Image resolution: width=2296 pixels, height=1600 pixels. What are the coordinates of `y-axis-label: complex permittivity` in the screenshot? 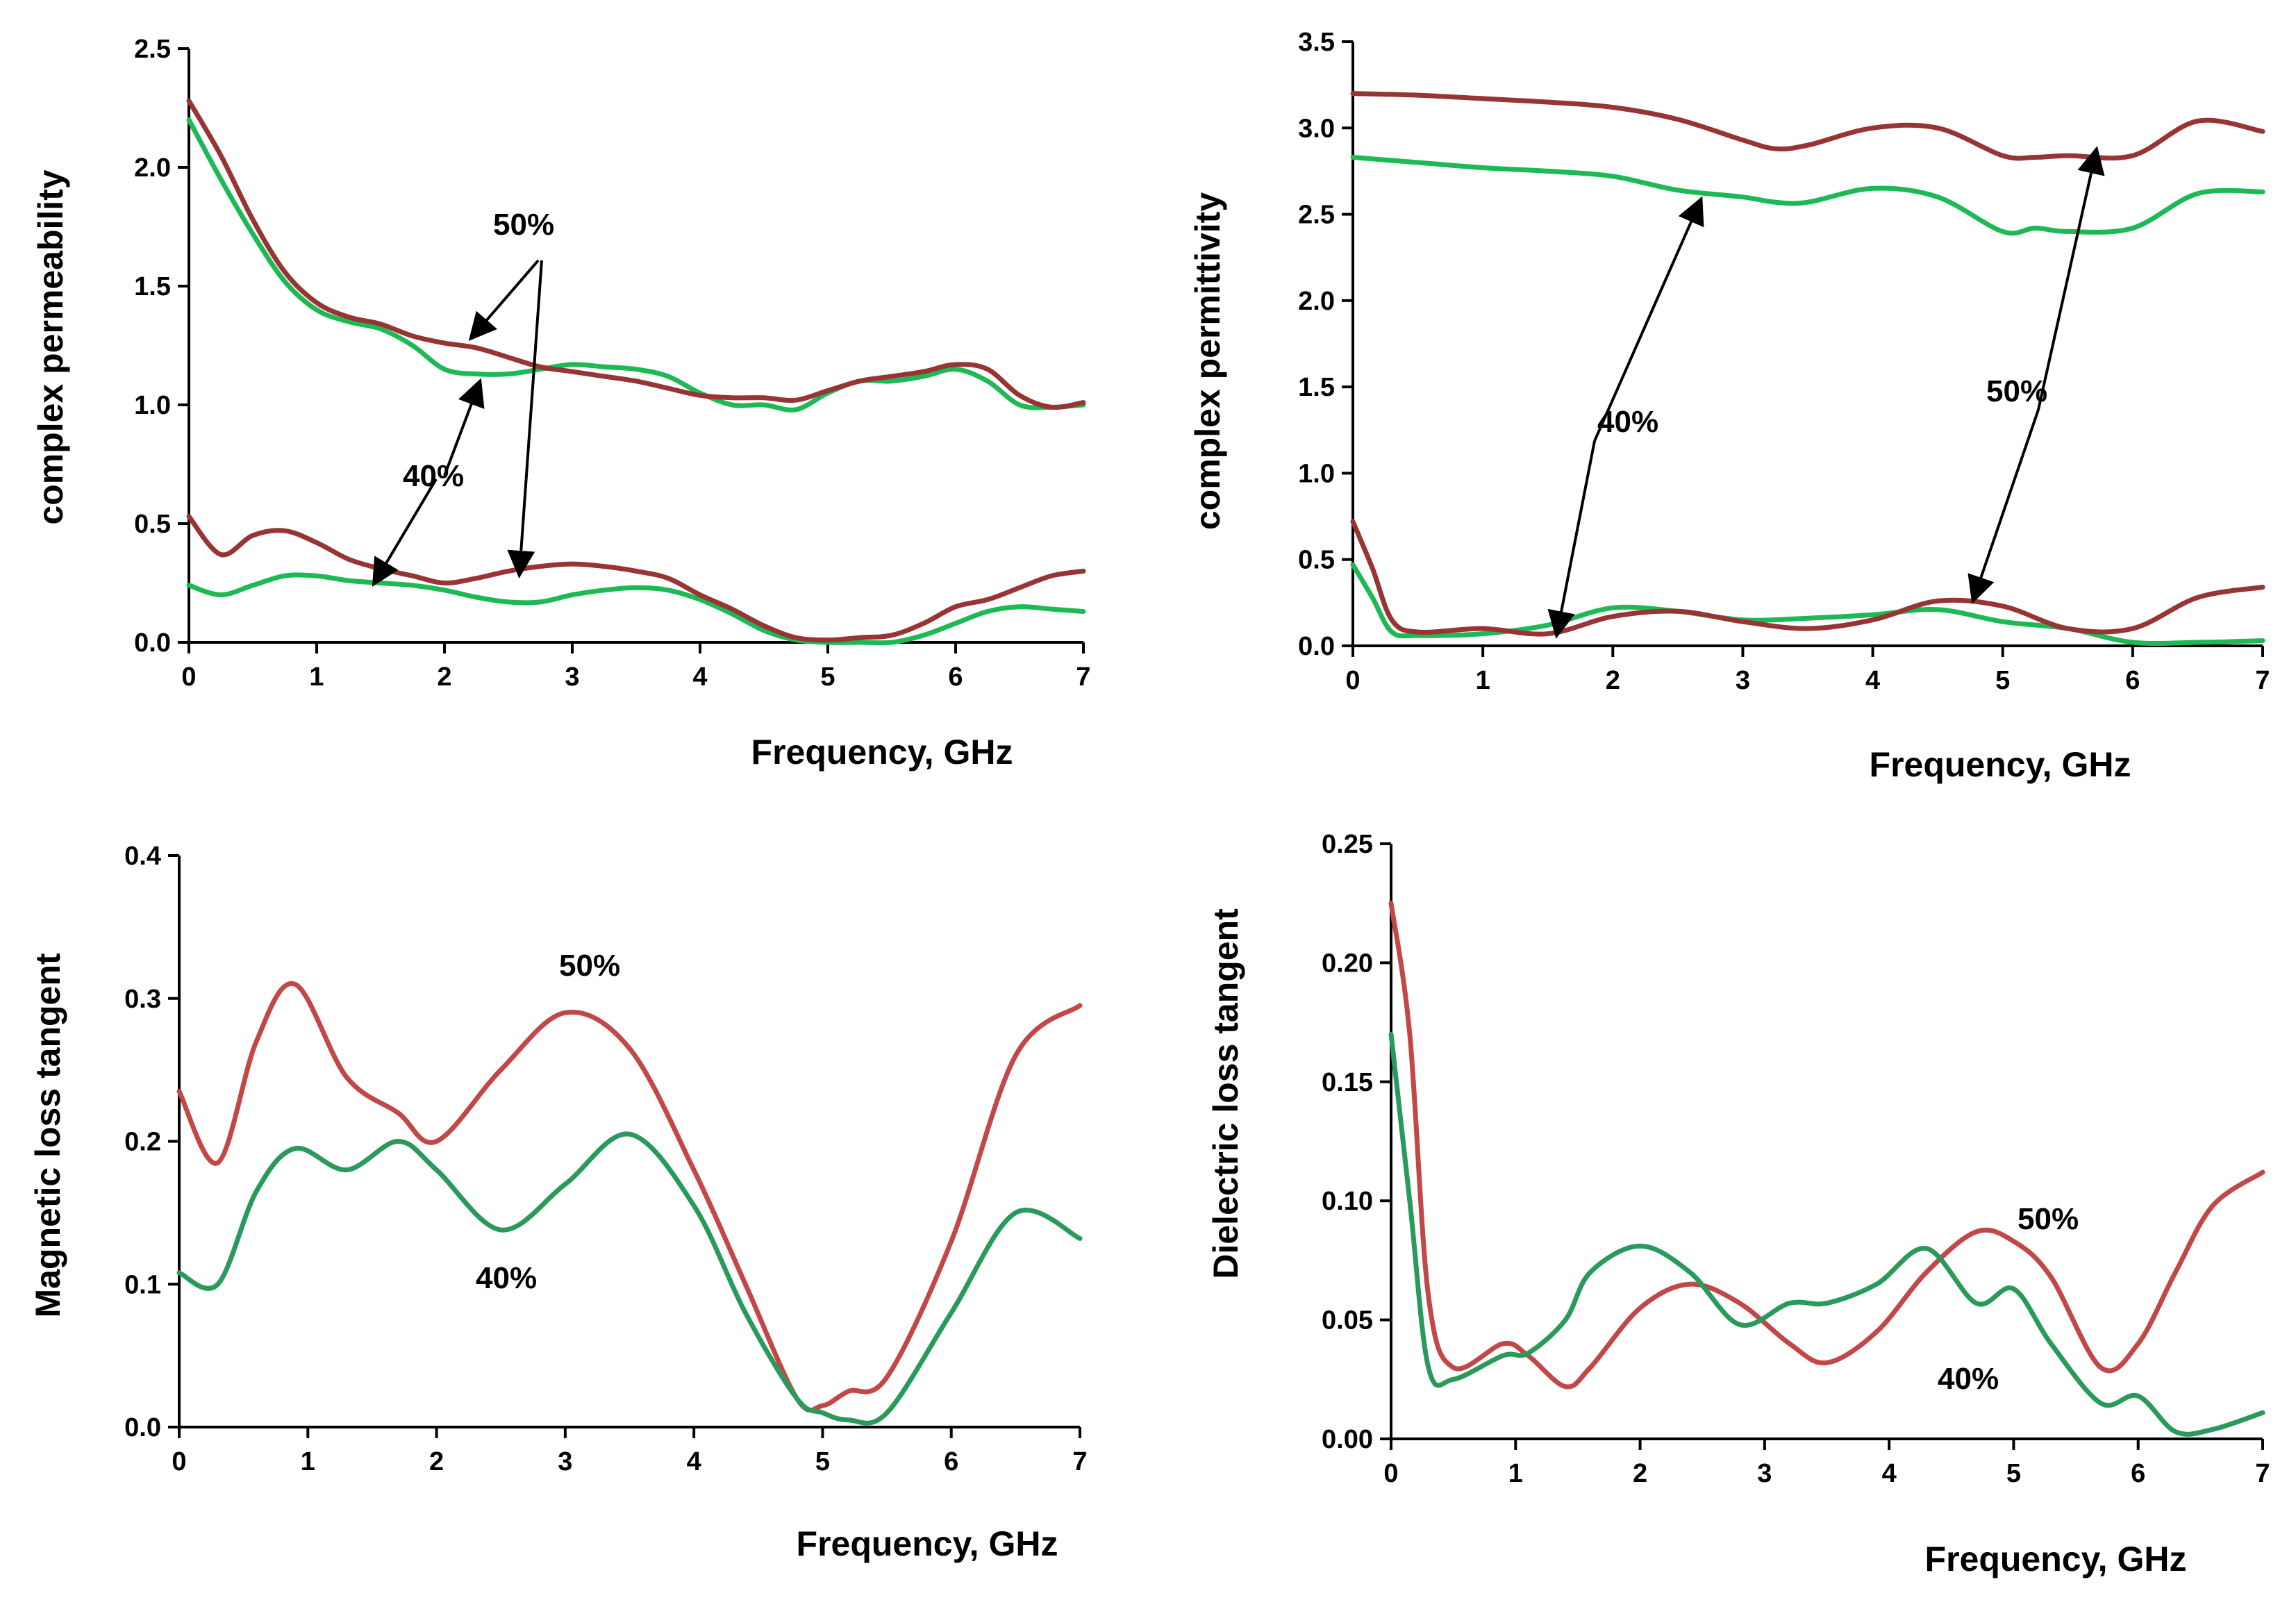 It's located at (1208, 361).